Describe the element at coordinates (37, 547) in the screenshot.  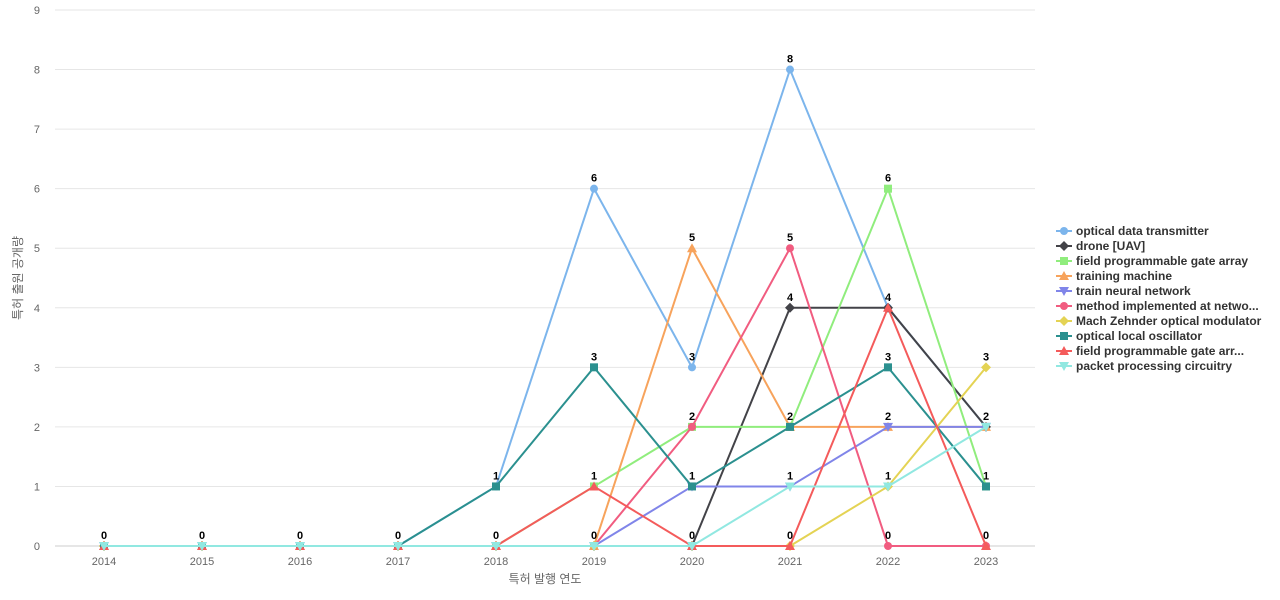
I see `y-tick-label: 0` at that location.